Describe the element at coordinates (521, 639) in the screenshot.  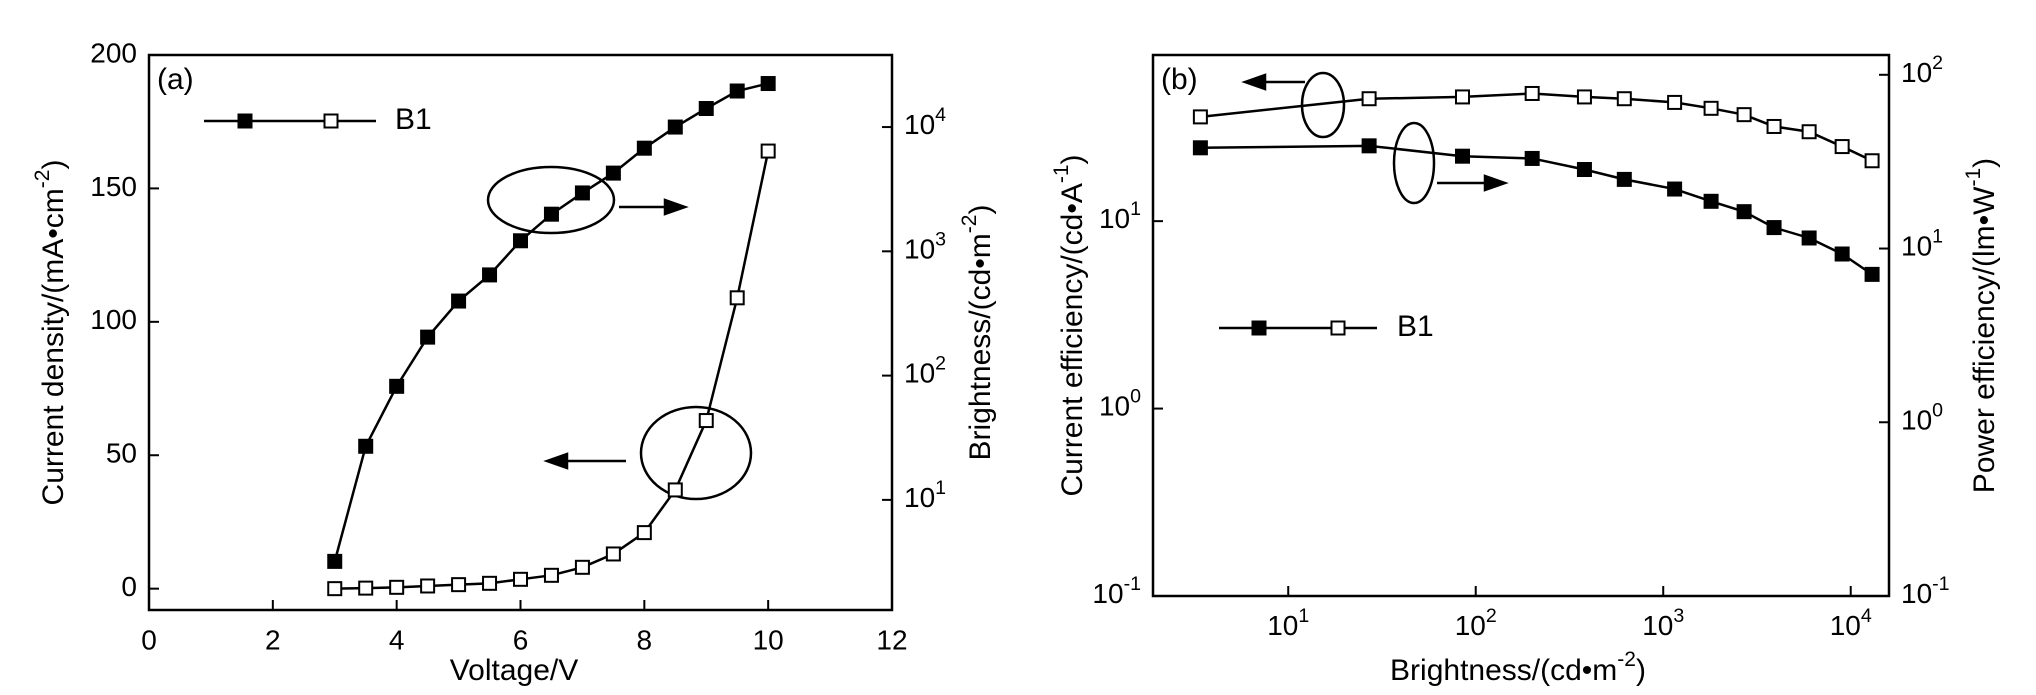
I see `x-tick-label: 6` at that location.